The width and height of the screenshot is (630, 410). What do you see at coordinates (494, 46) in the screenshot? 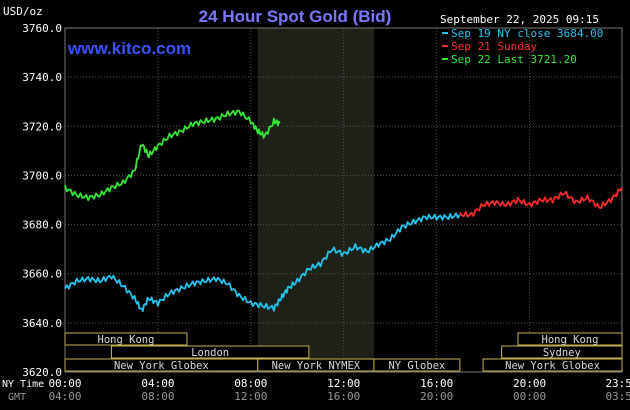
I see `legend-entry: Sep 21 Sunday` at bounding box center [494, 46].